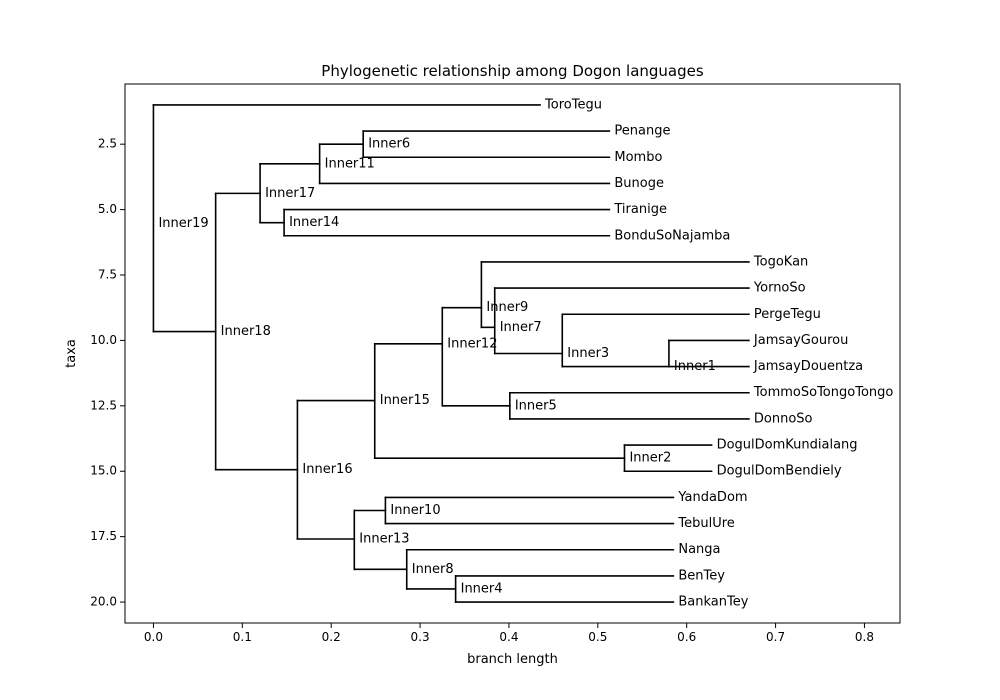 Image resolution: width=1000 pixels, height=700 pixels. What do you see at coordinates (512, 659) in the screenshot?
I see `x-axis-label: branch length` at bounding box center [512, 659].